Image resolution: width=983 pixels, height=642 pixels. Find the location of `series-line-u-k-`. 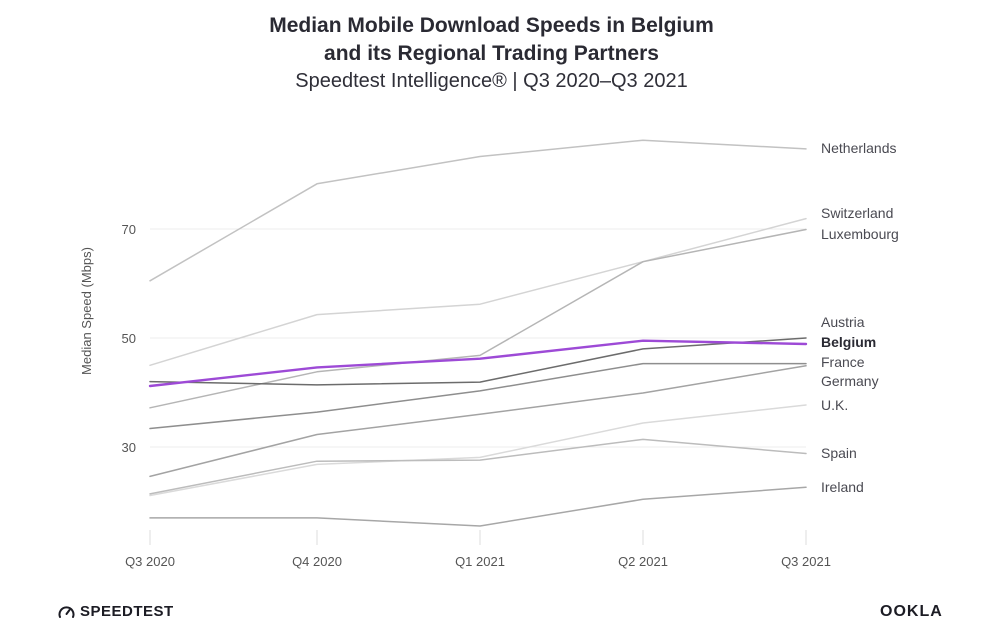

series-line-u-k- is located at coordinates (478, 450).